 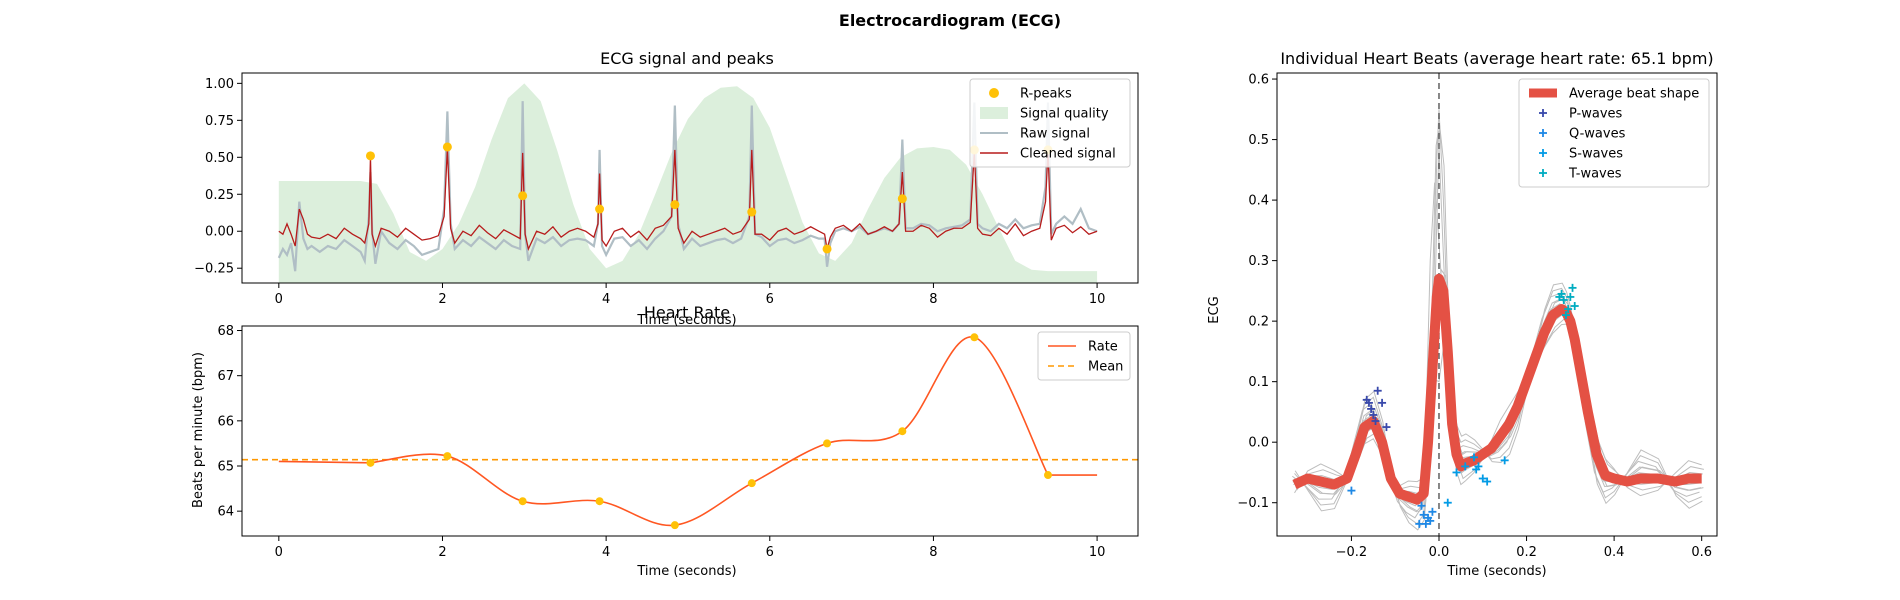 I want to click on legend-label: Signal quality, so click(x=1064, y=114).